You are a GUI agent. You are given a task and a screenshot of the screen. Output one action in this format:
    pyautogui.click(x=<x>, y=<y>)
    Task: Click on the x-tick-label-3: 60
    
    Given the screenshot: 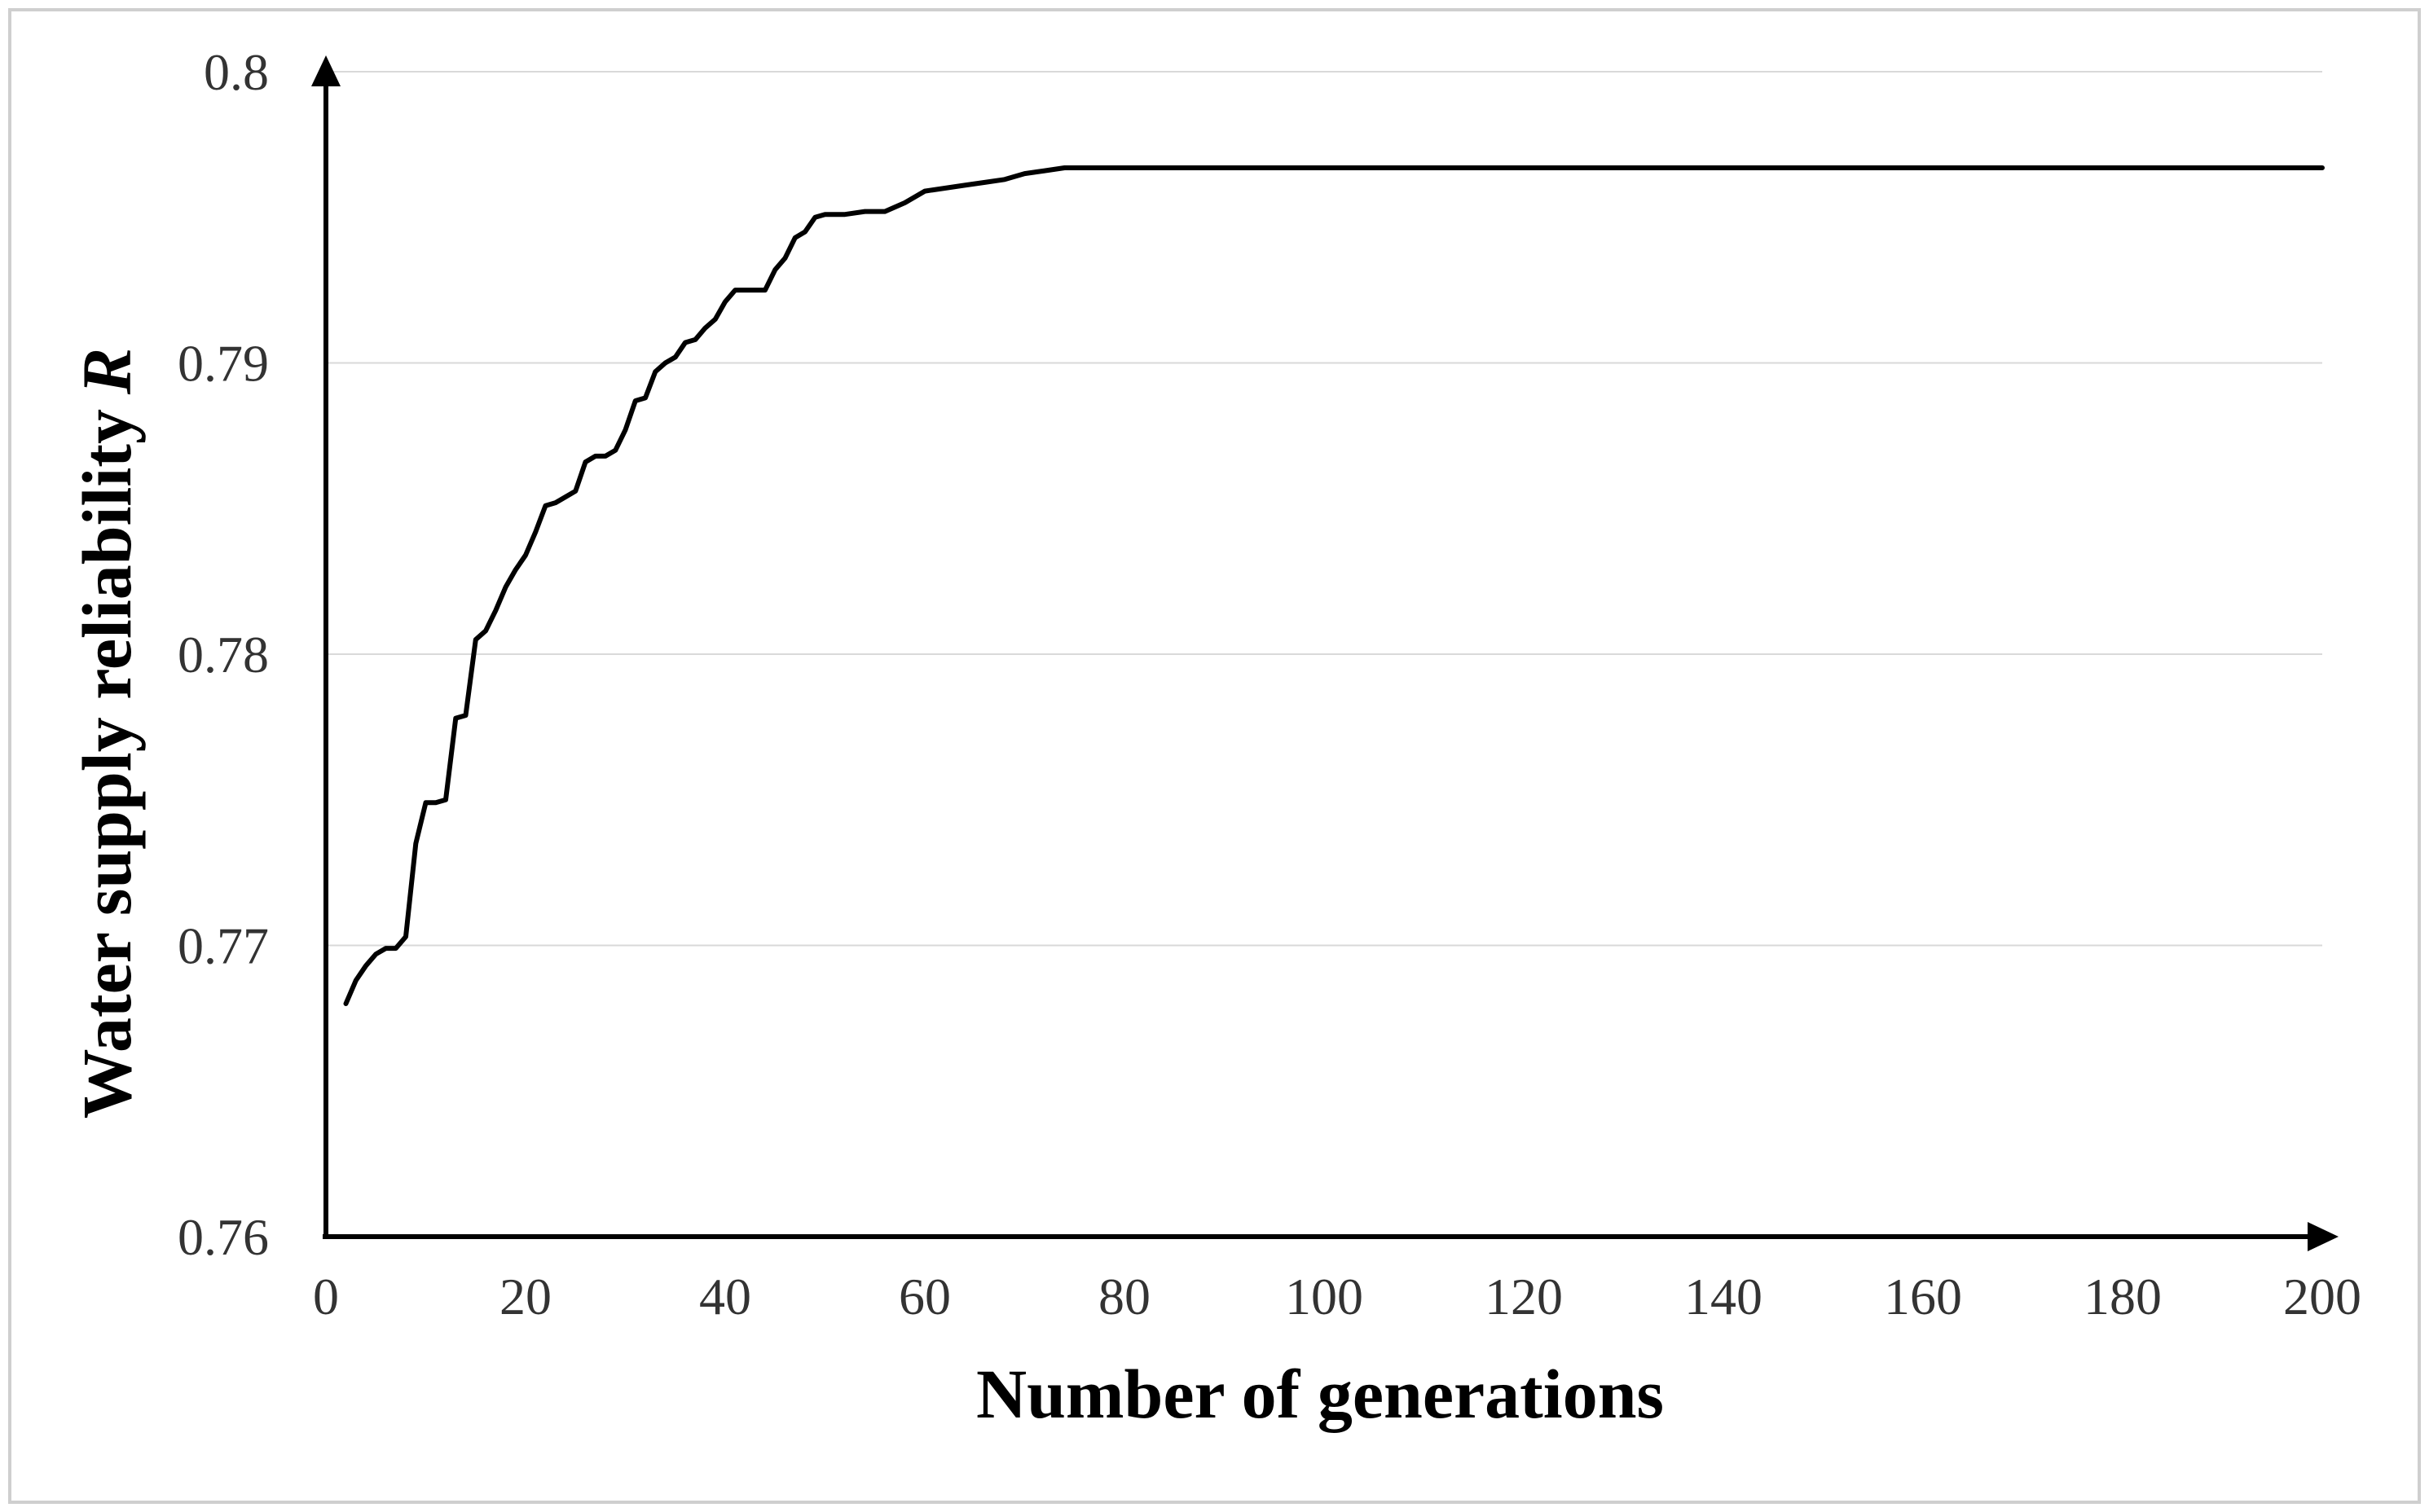 What is the action you would take?
    pyautogui.click(x=925, y=1296)
    